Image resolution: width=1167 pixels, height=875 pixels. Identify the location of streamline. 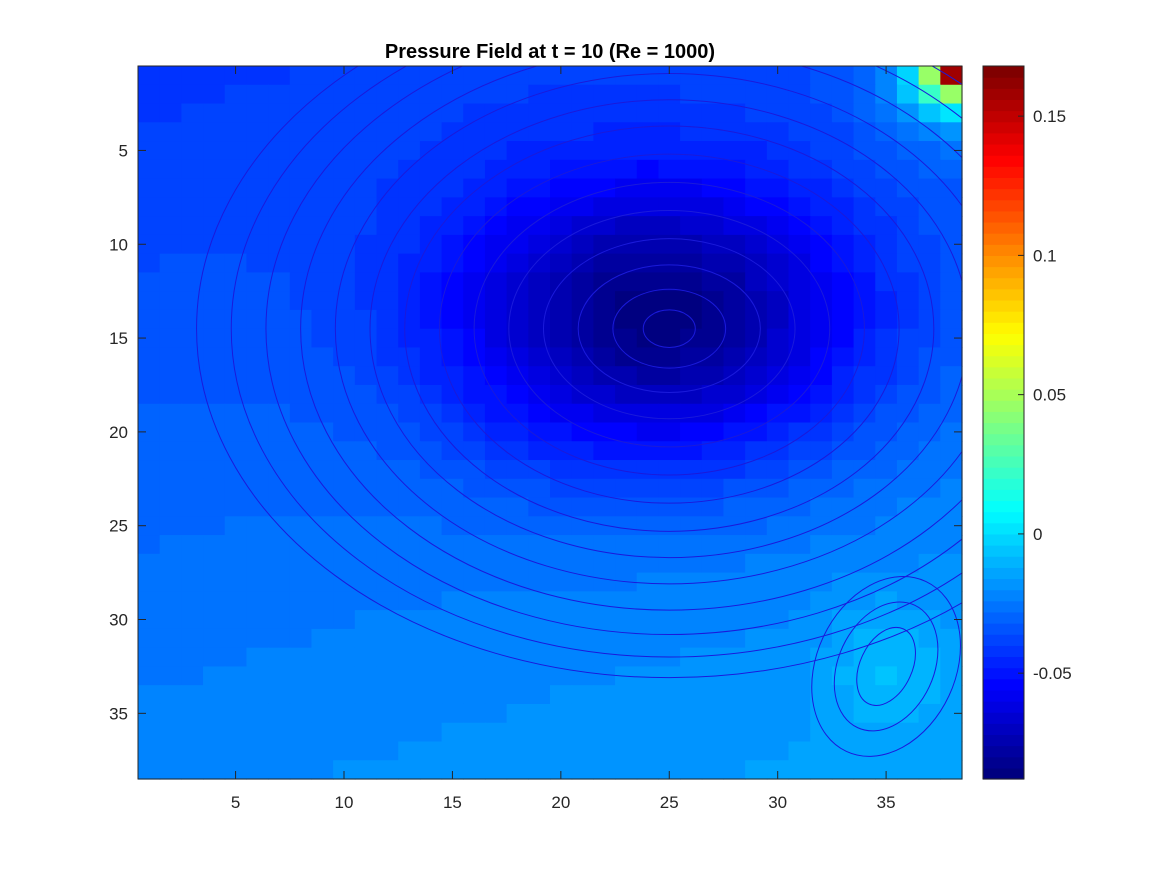
(669, 328).